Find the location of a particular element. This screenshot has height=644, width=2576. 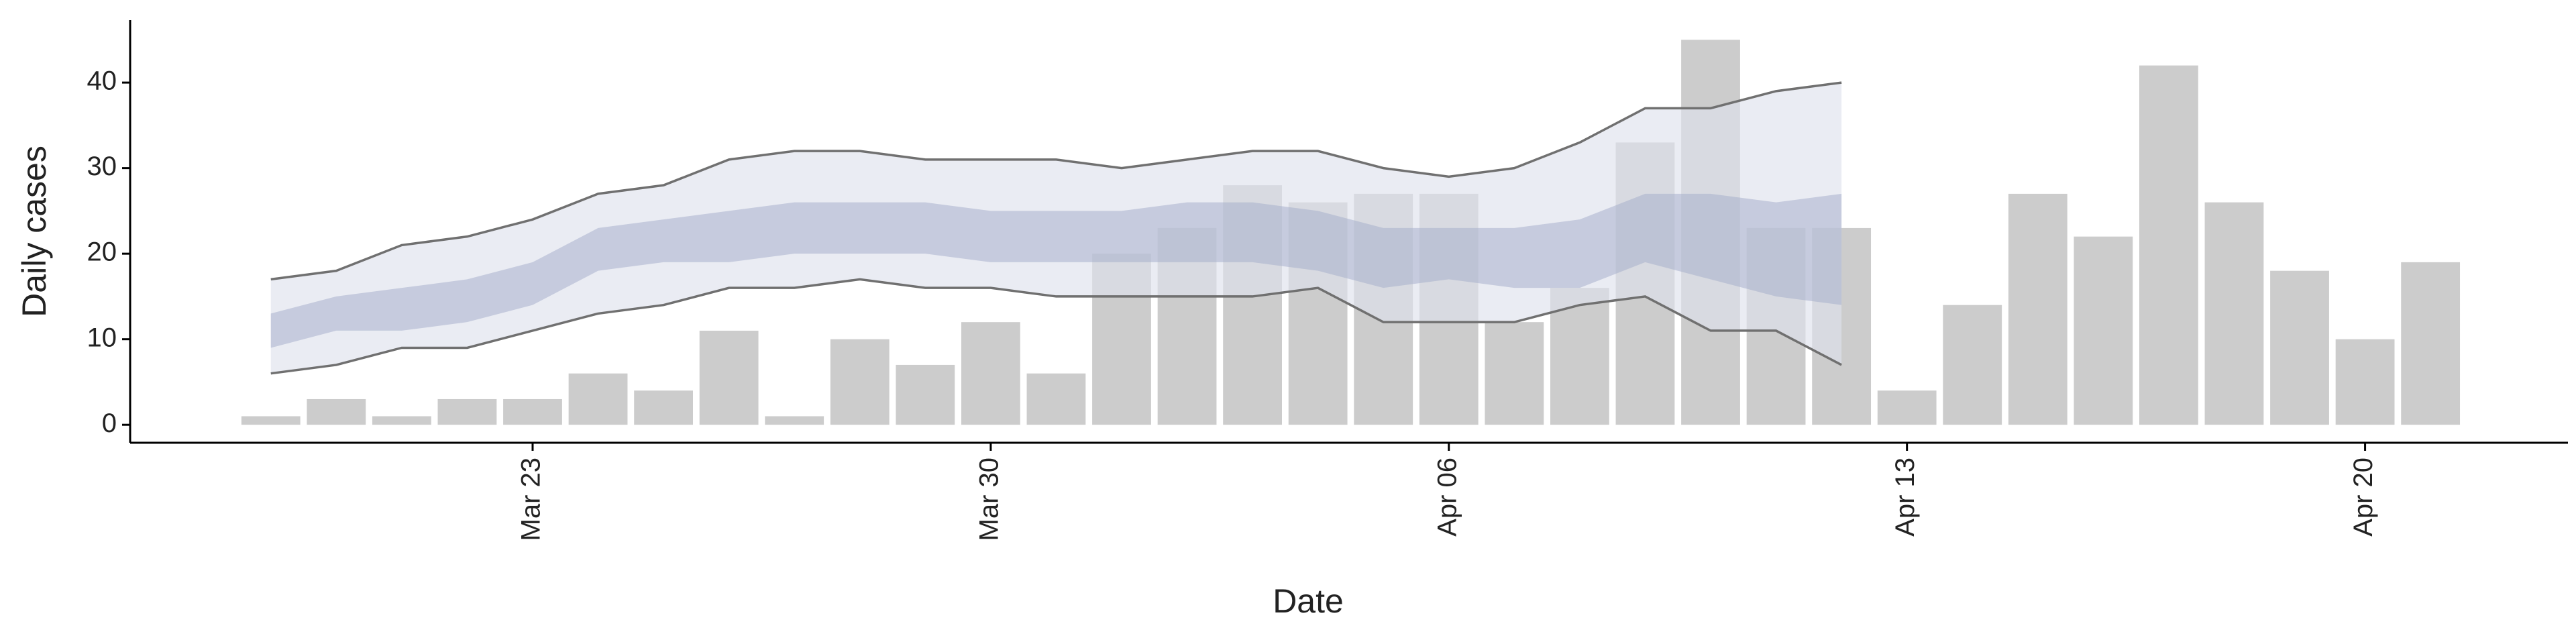

y-tick-label: 40 is located at coordinates (102, 81).